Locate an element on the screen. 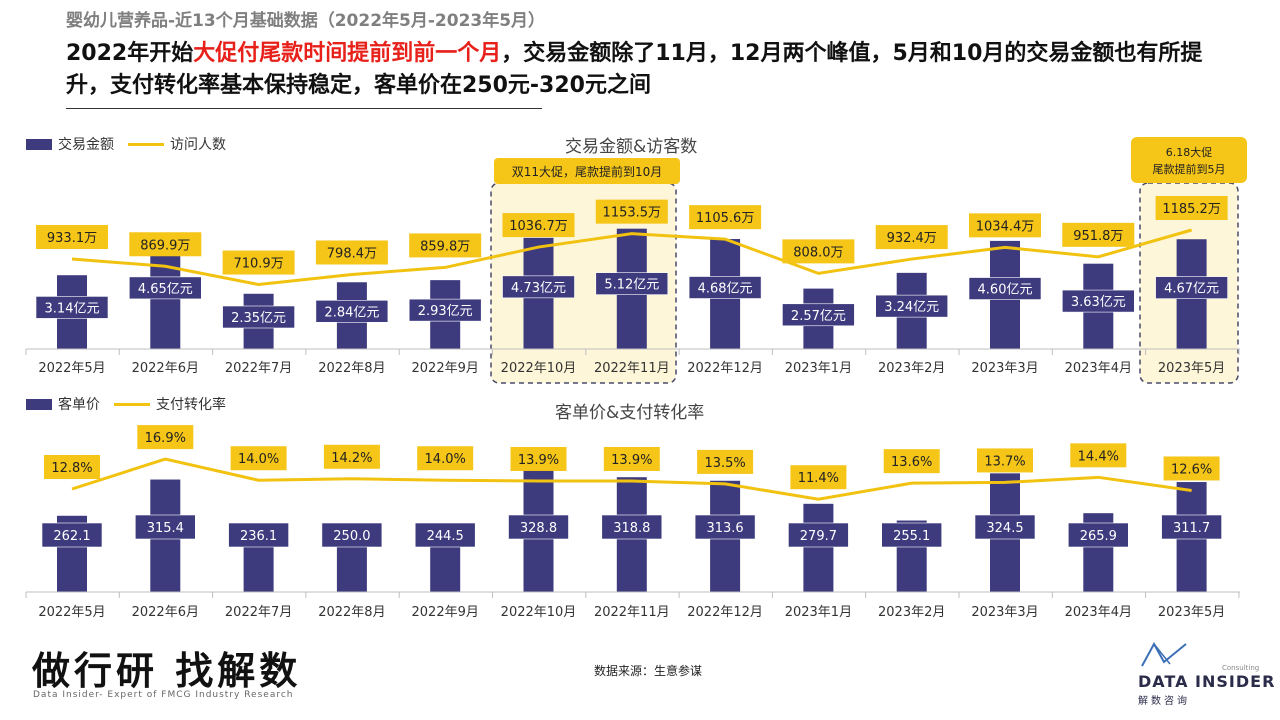 The image size is (1280, 720). chart1-legend: 交易金额 访问人数 is located at coordinates (126, 144).